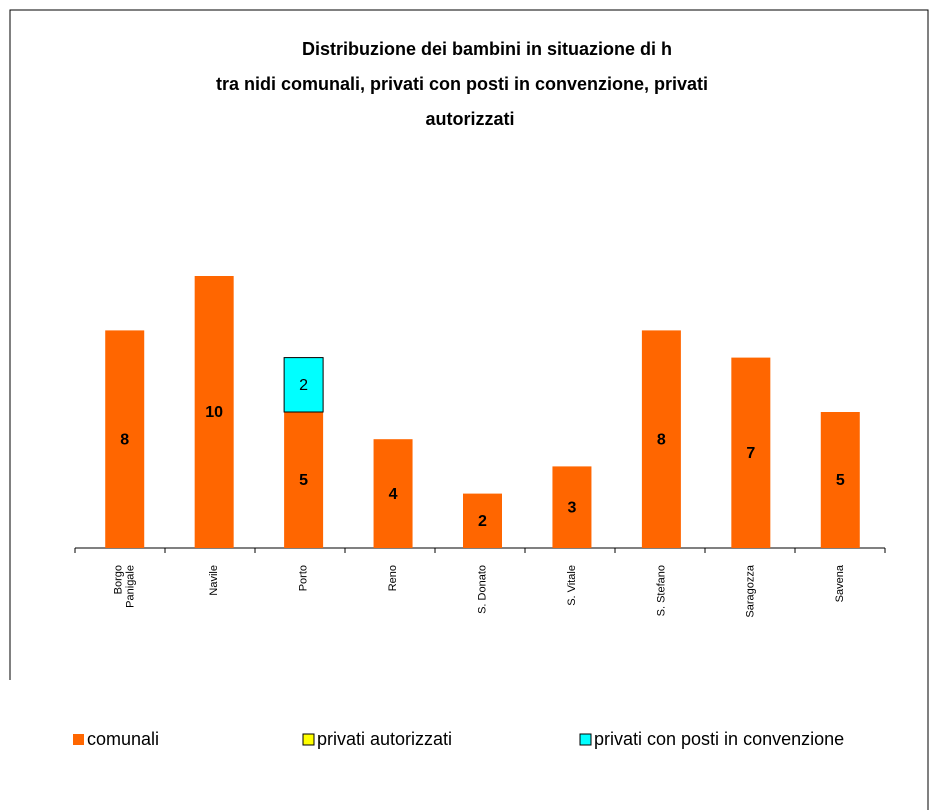  What do you see at coordinates (661, 590) in the screenshot?
I see `x-tick-label: S. Stefano` at bounding box center [661, 590].